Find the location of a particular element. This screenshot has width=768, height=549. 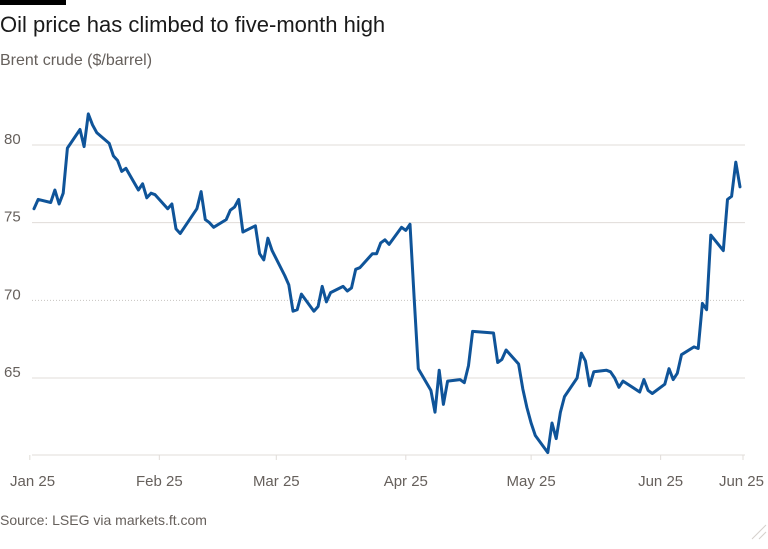

chart-subtitle: Brent crude ($/barrel) is located at coordinates (76, 60).